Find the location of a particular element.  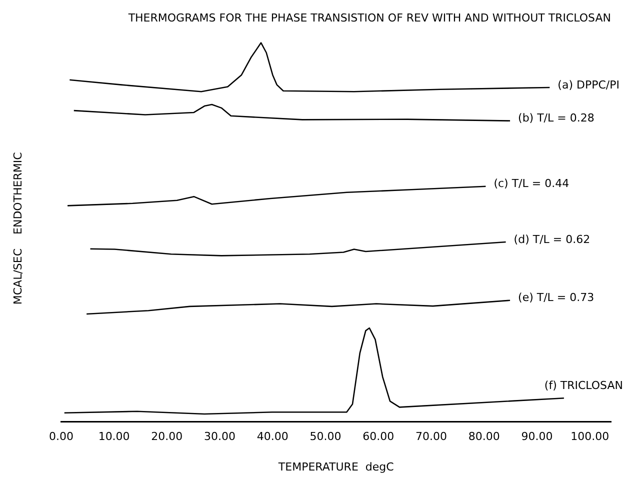

x-tick-label: 20.00 is located at coordinates (167, 437).